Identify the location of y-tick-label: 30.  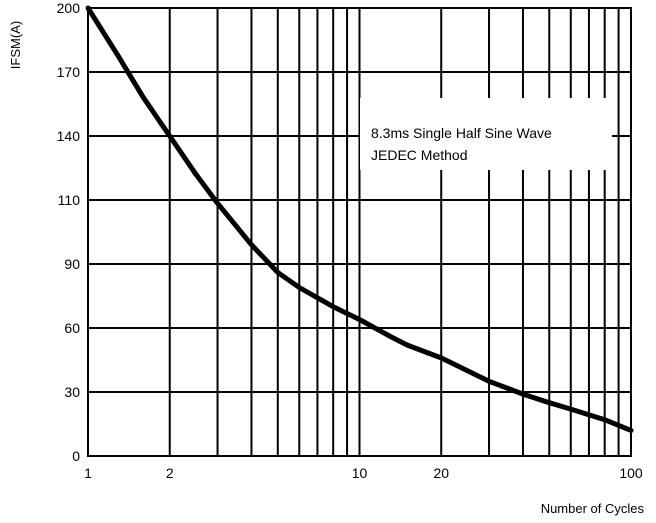
(72, 392).